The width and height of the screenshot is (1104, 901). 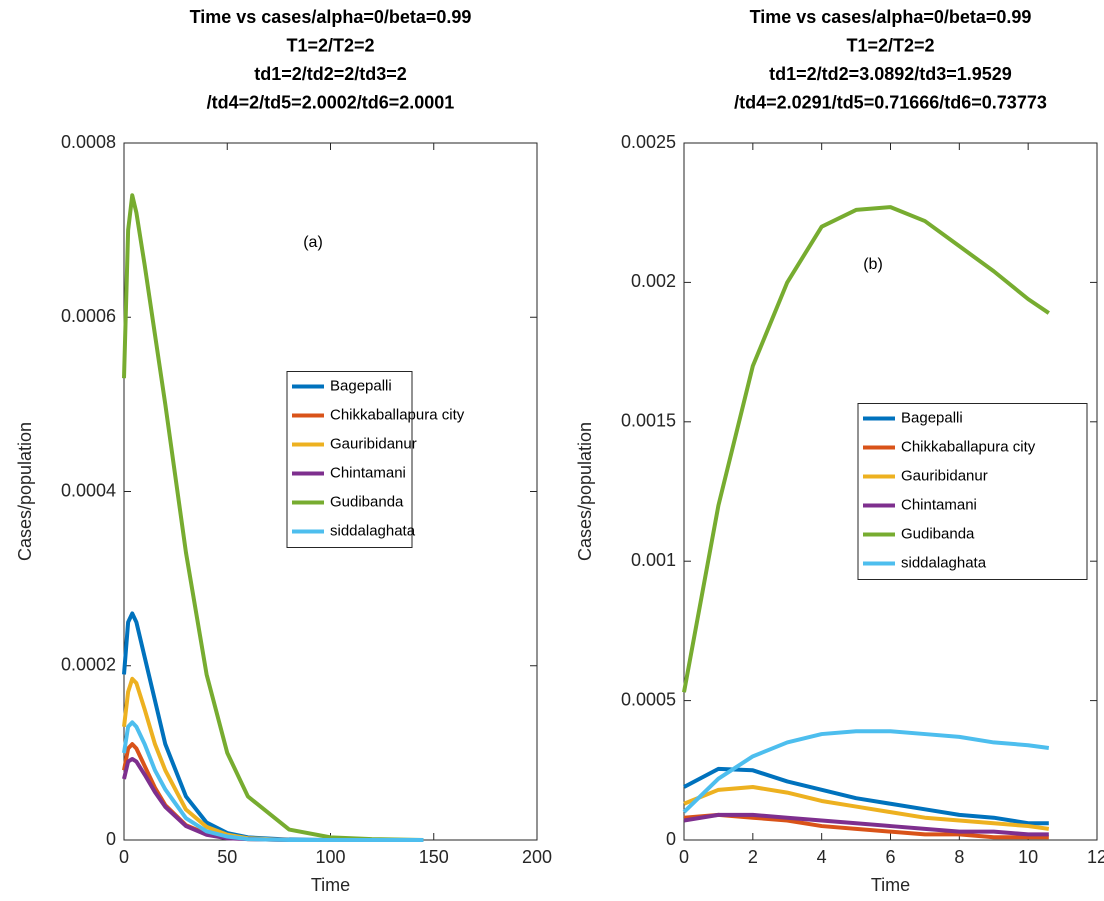 What do you see at coordinates (648, 142) in the screenshot?
I see `y-tick-label: 0.0025` at bounding box center [648, 142].